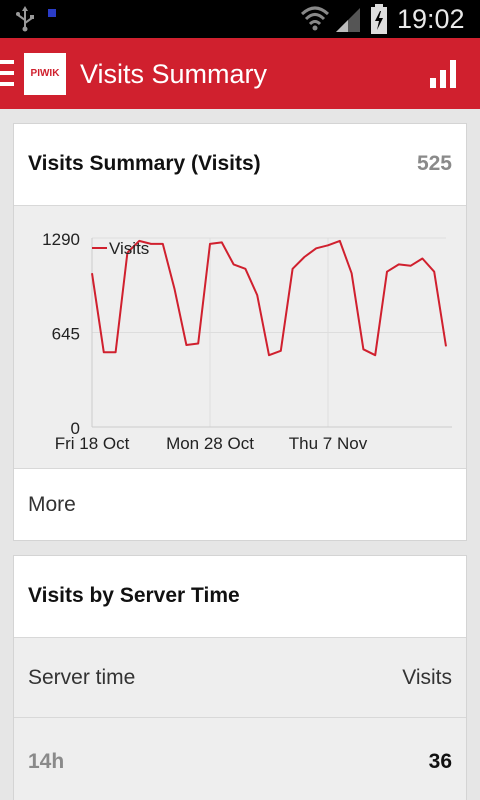 The width and height of the screenshot is (480, 800). What do you see at coordinates (240, 759) in the screenshot?
I see `table-row: 14h 36` at bounding box center [240, 759].